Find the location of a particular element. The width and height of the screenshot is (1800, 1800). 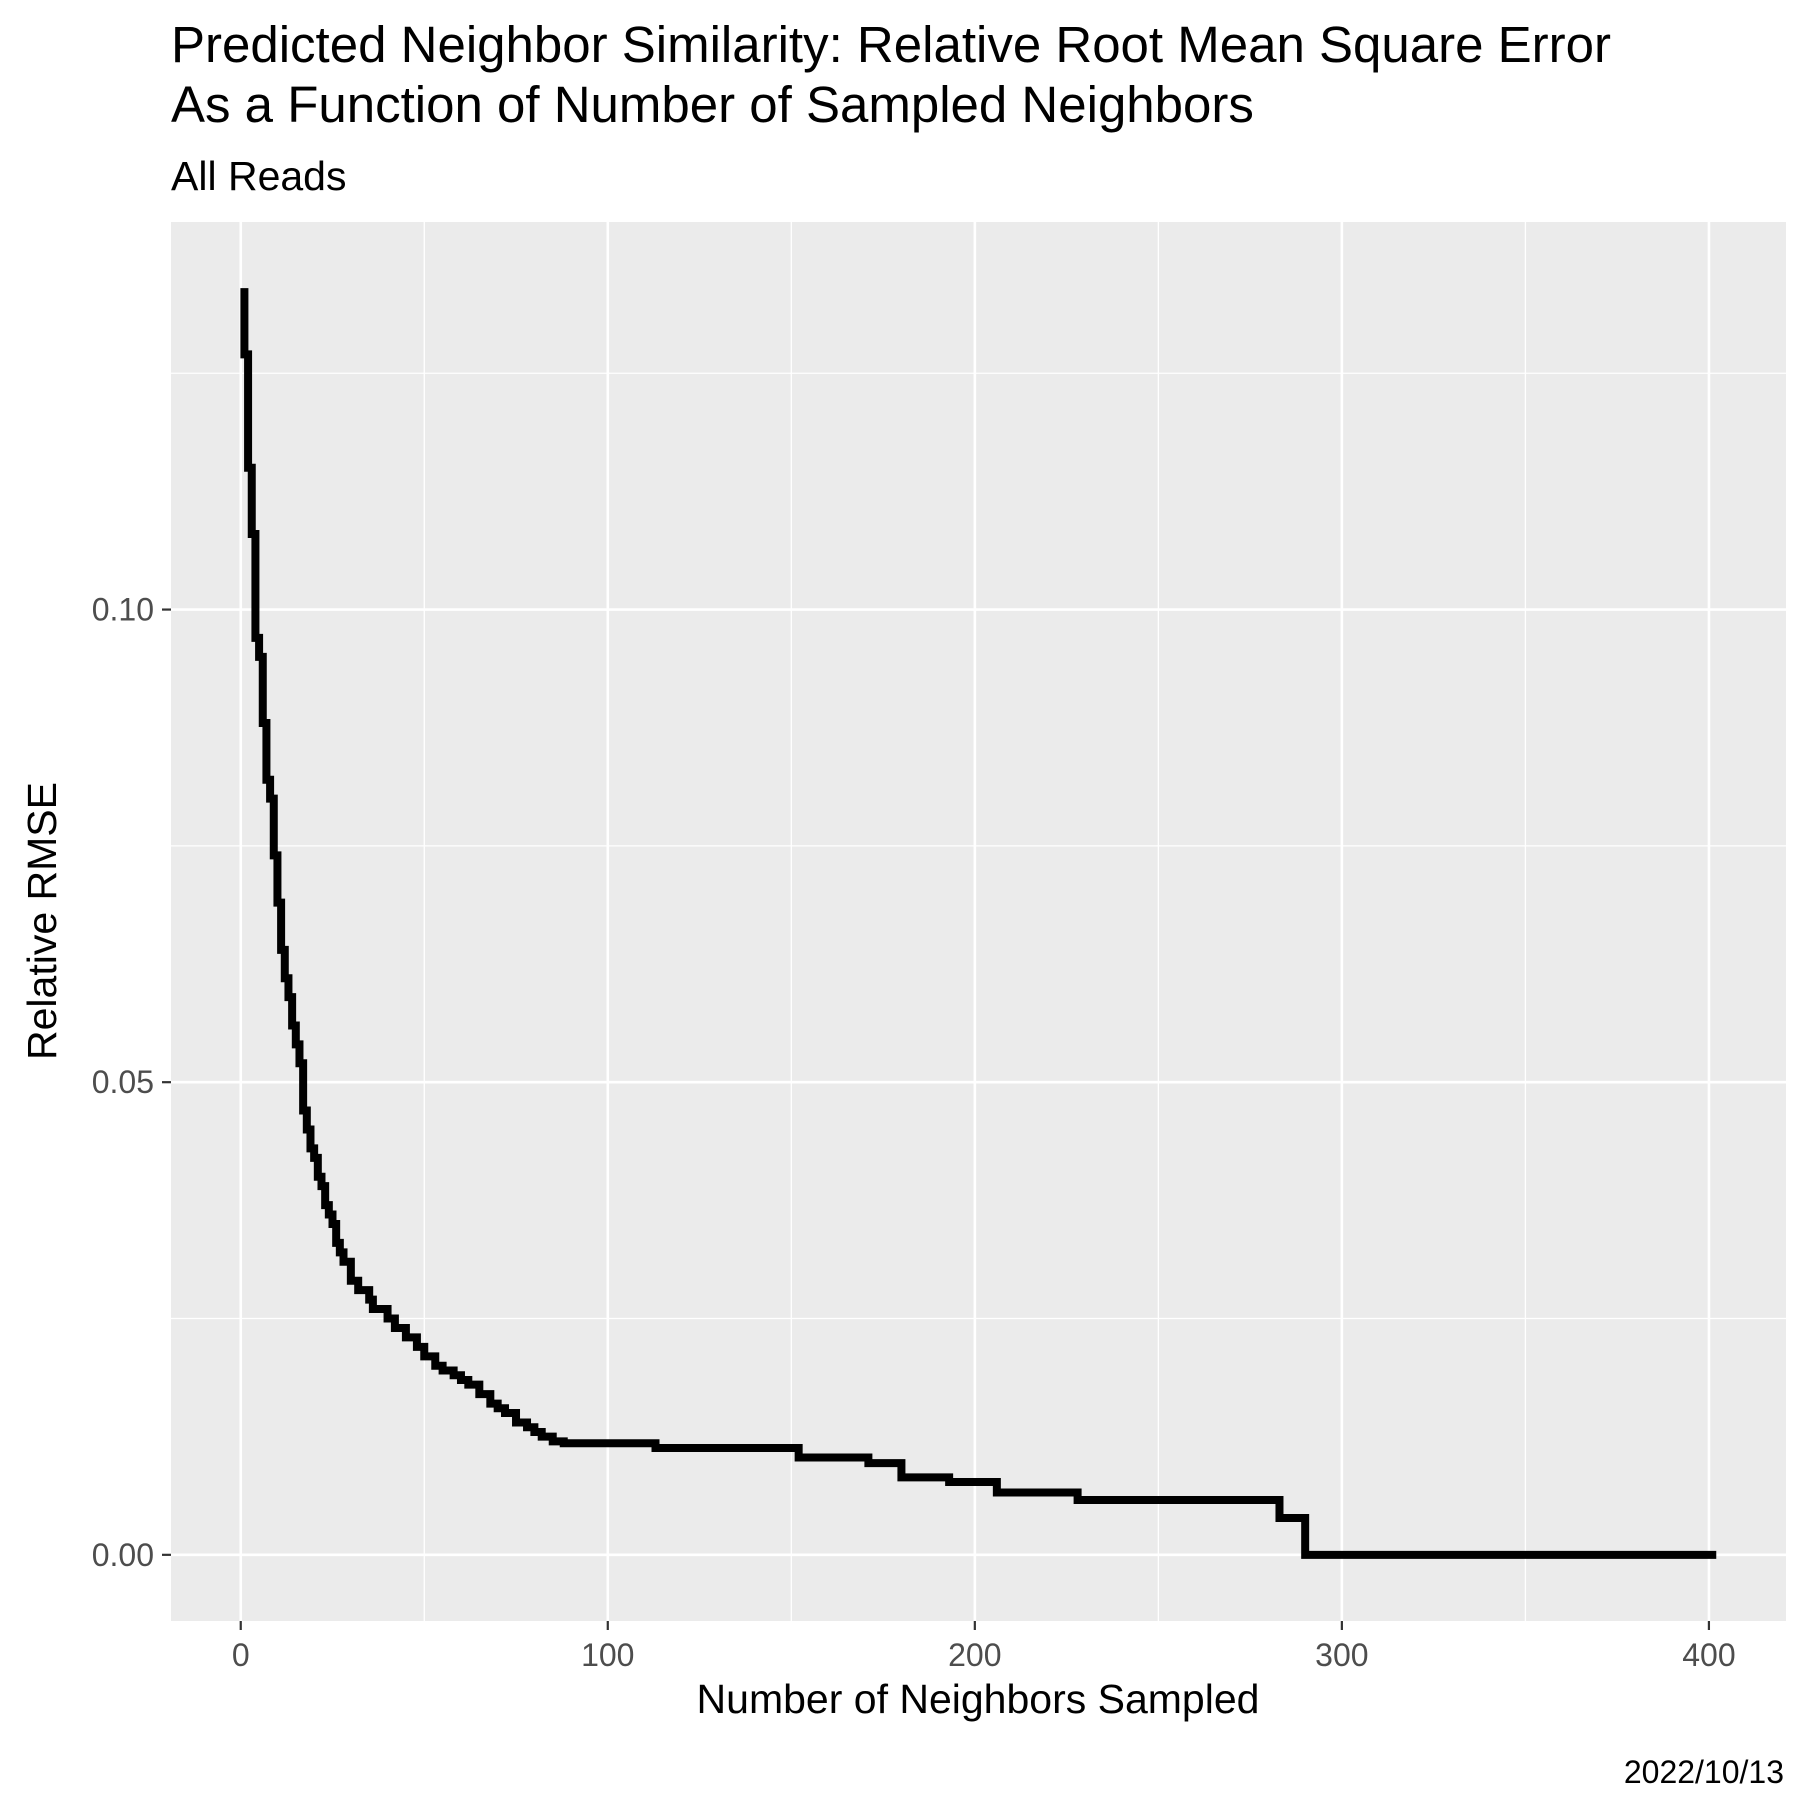

y-tick-label: 0.05 is located at coordinates (123, 1082).